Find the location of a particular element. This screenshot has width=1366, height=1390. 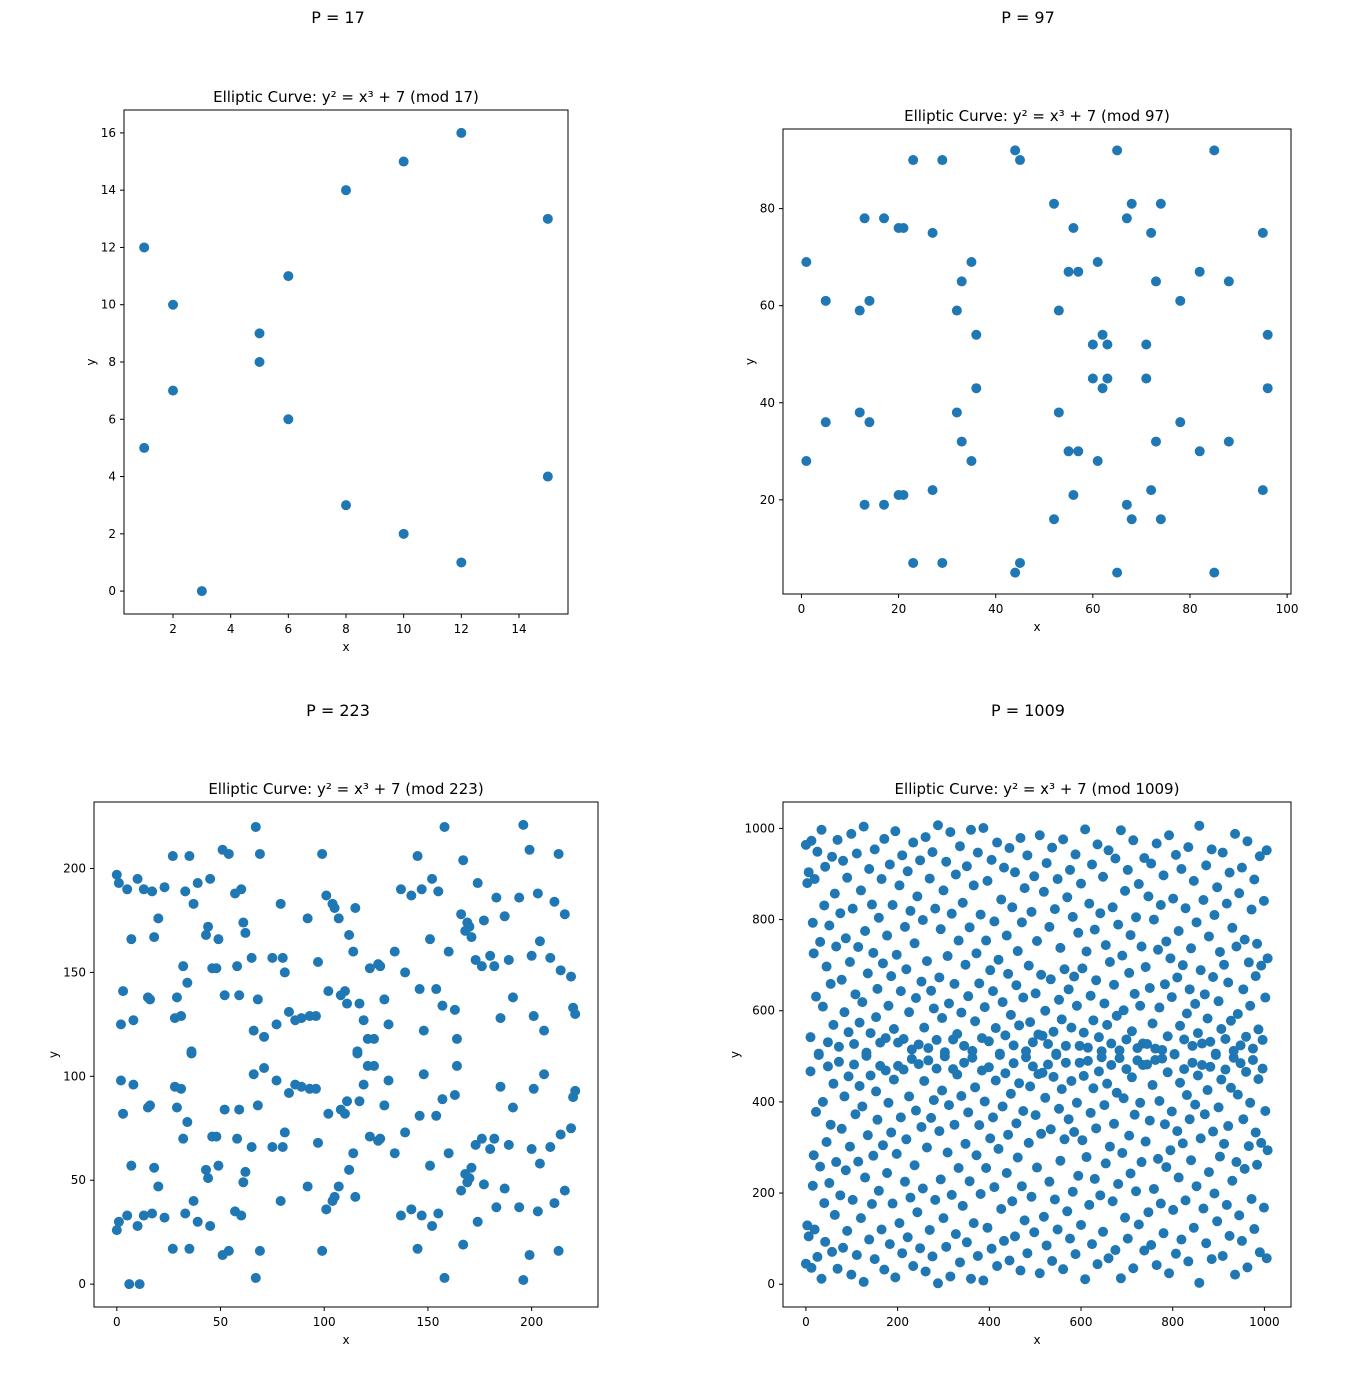

x-tick-label: 12 is located at coordinates (461, 629).